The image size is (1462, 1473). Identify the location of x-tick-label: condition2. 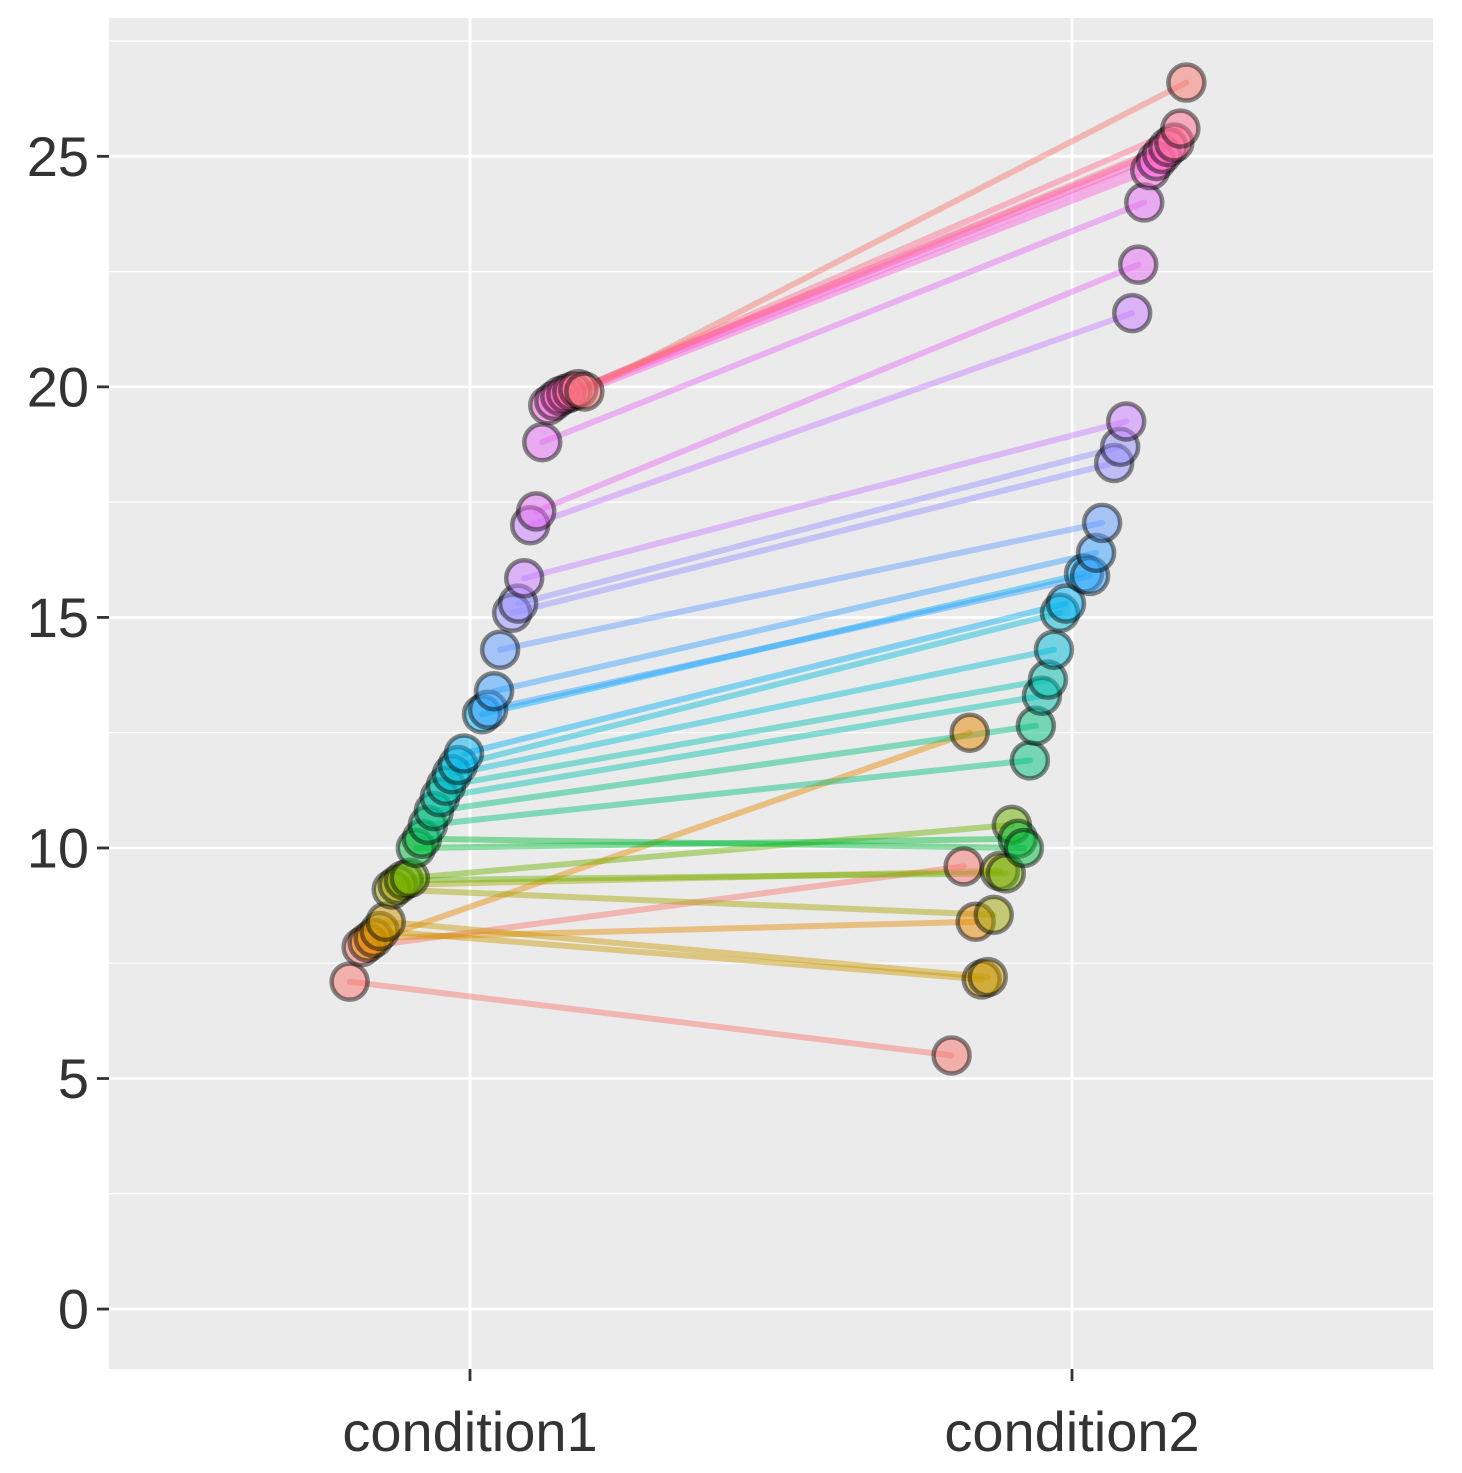
(1071, 1431).